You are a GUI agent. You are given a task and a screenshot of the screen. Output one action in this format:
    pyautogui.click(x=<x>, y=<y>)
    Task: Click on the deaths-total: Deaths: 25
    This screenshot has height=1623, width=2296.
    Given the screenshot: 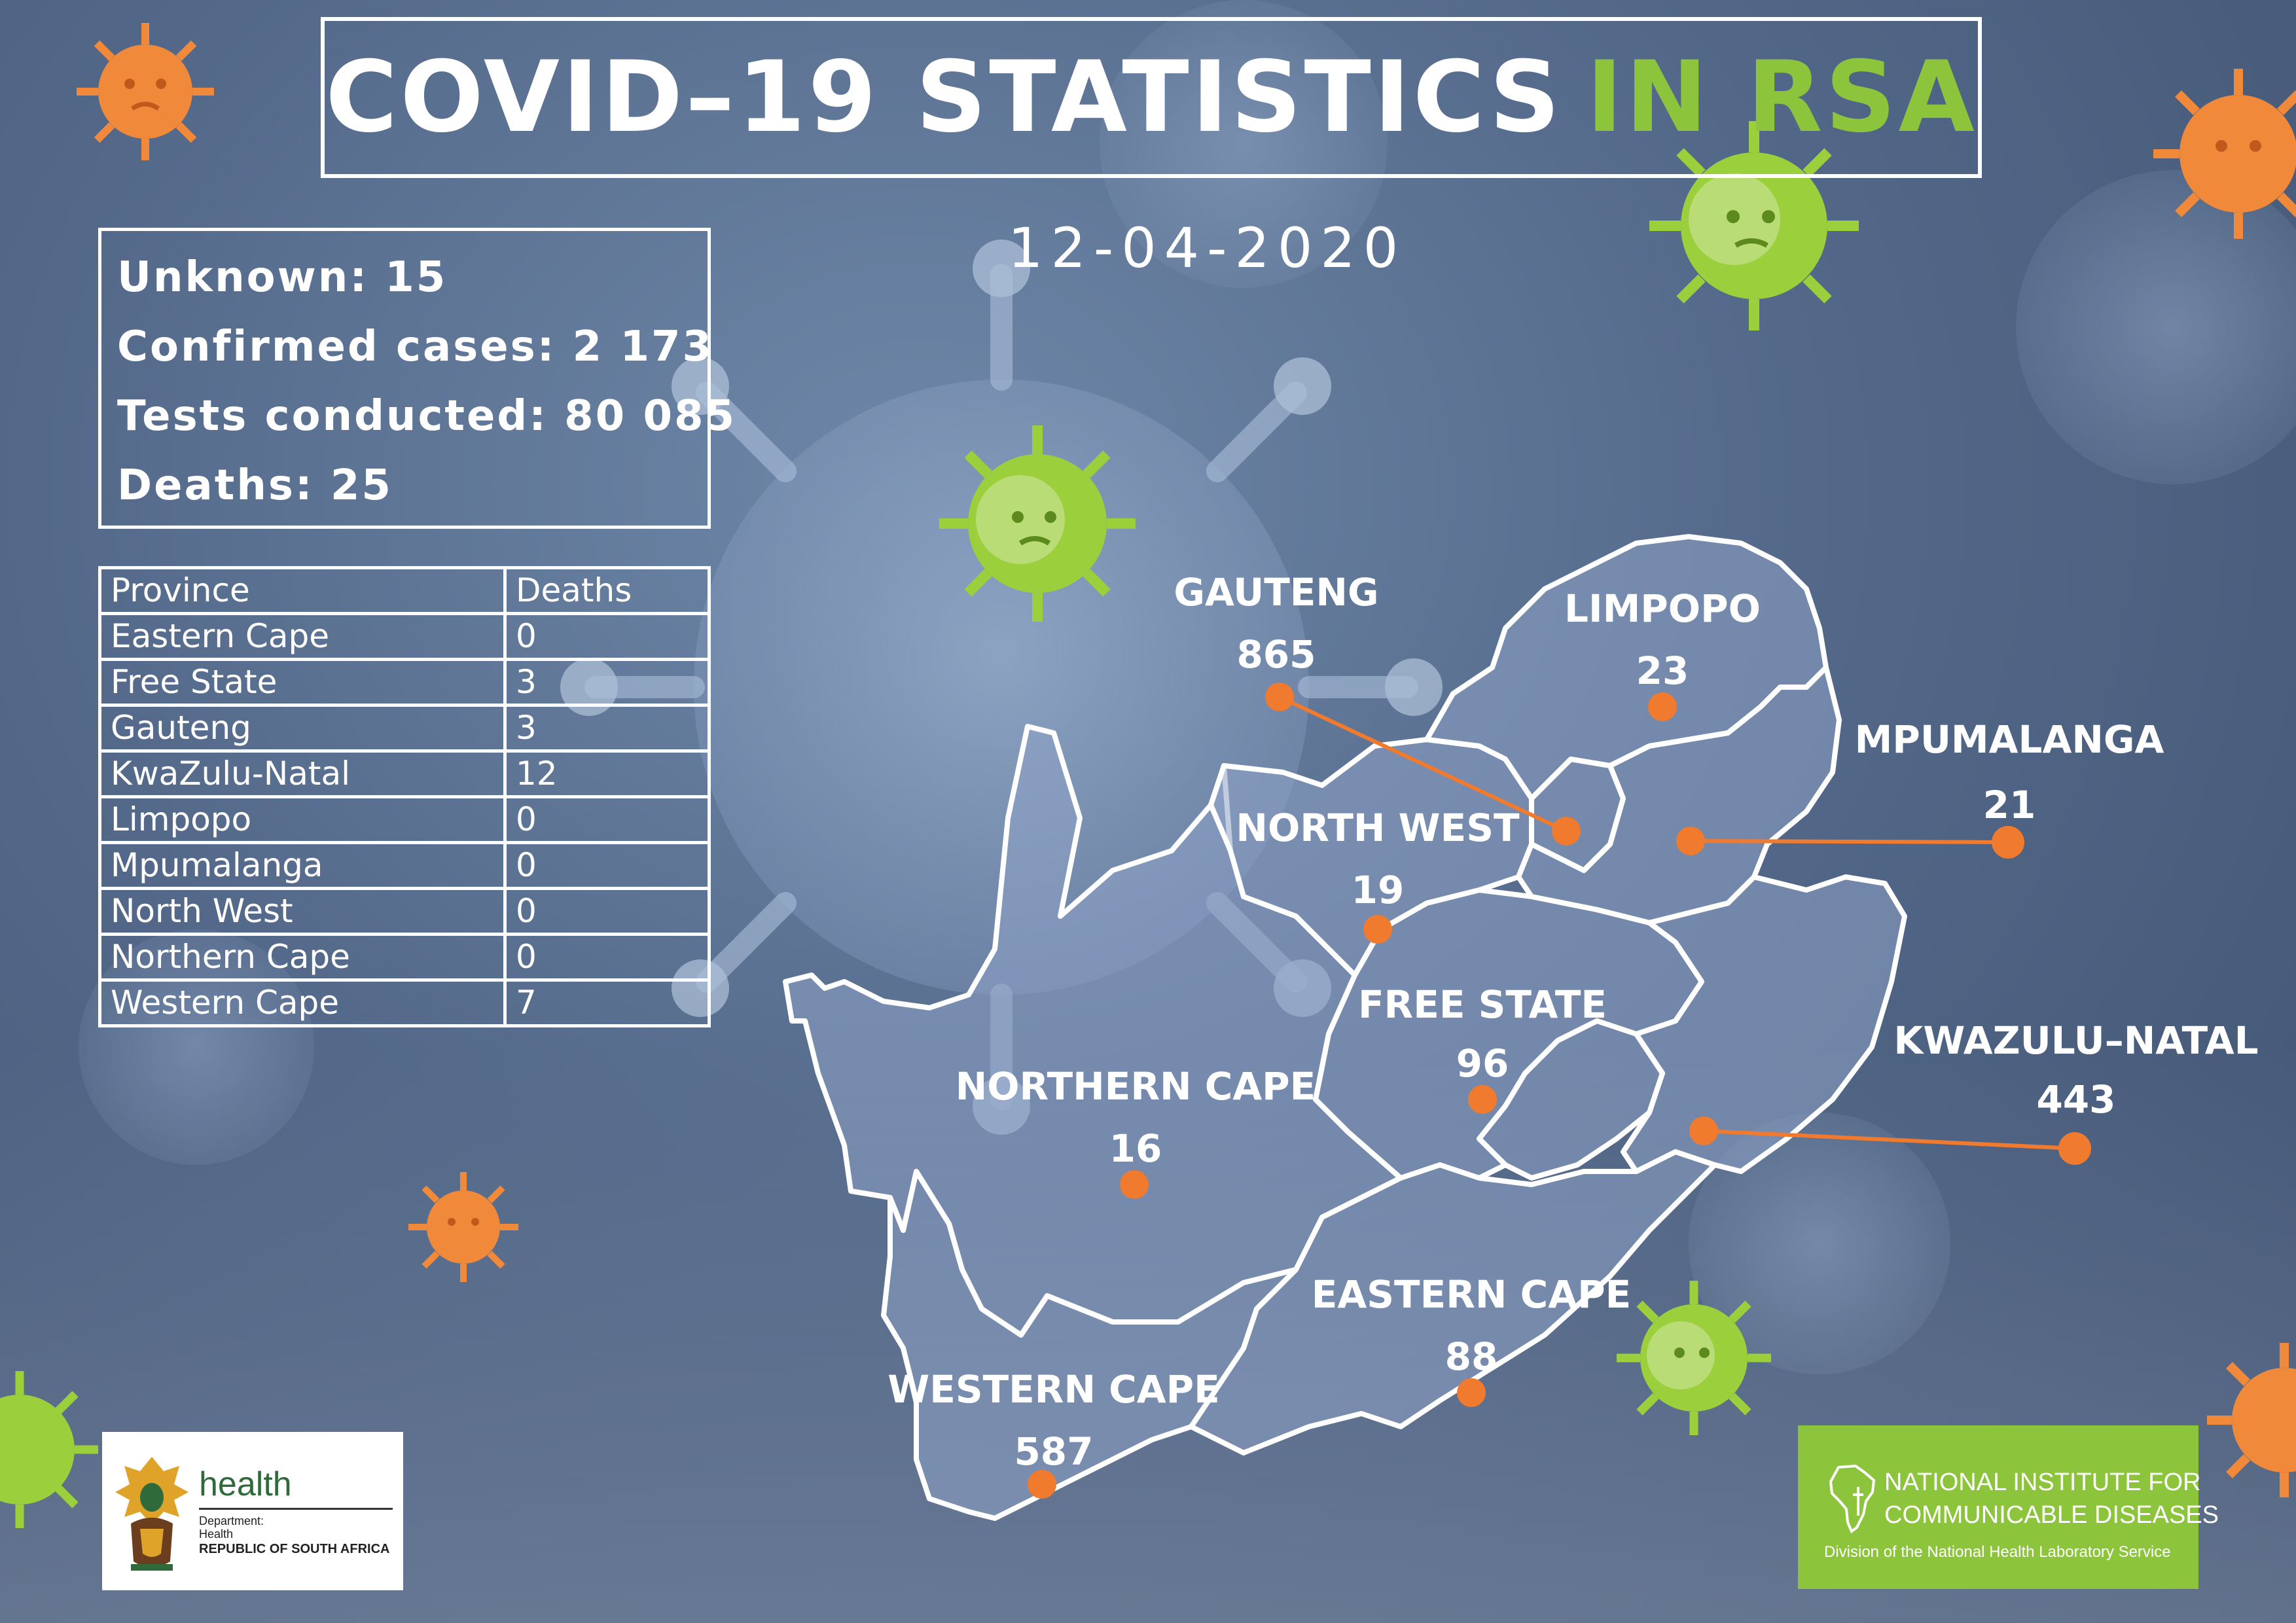 What is the action you would take?
    pyautogui.click(x=255, y=485)
    